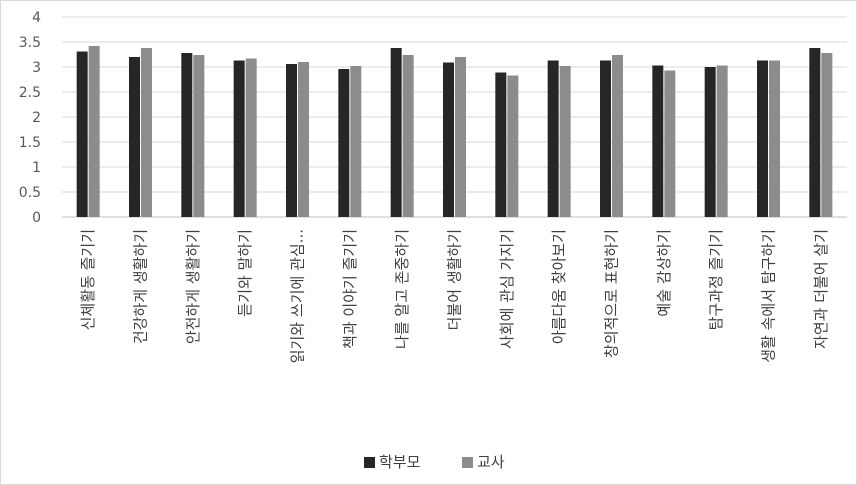 This screenshot has width=857, height=485. What do you see at coordinates (455, 279) in the screenshot?
I see `x-category-label: 더불어 생활하기` at bounding box center [455, 279].